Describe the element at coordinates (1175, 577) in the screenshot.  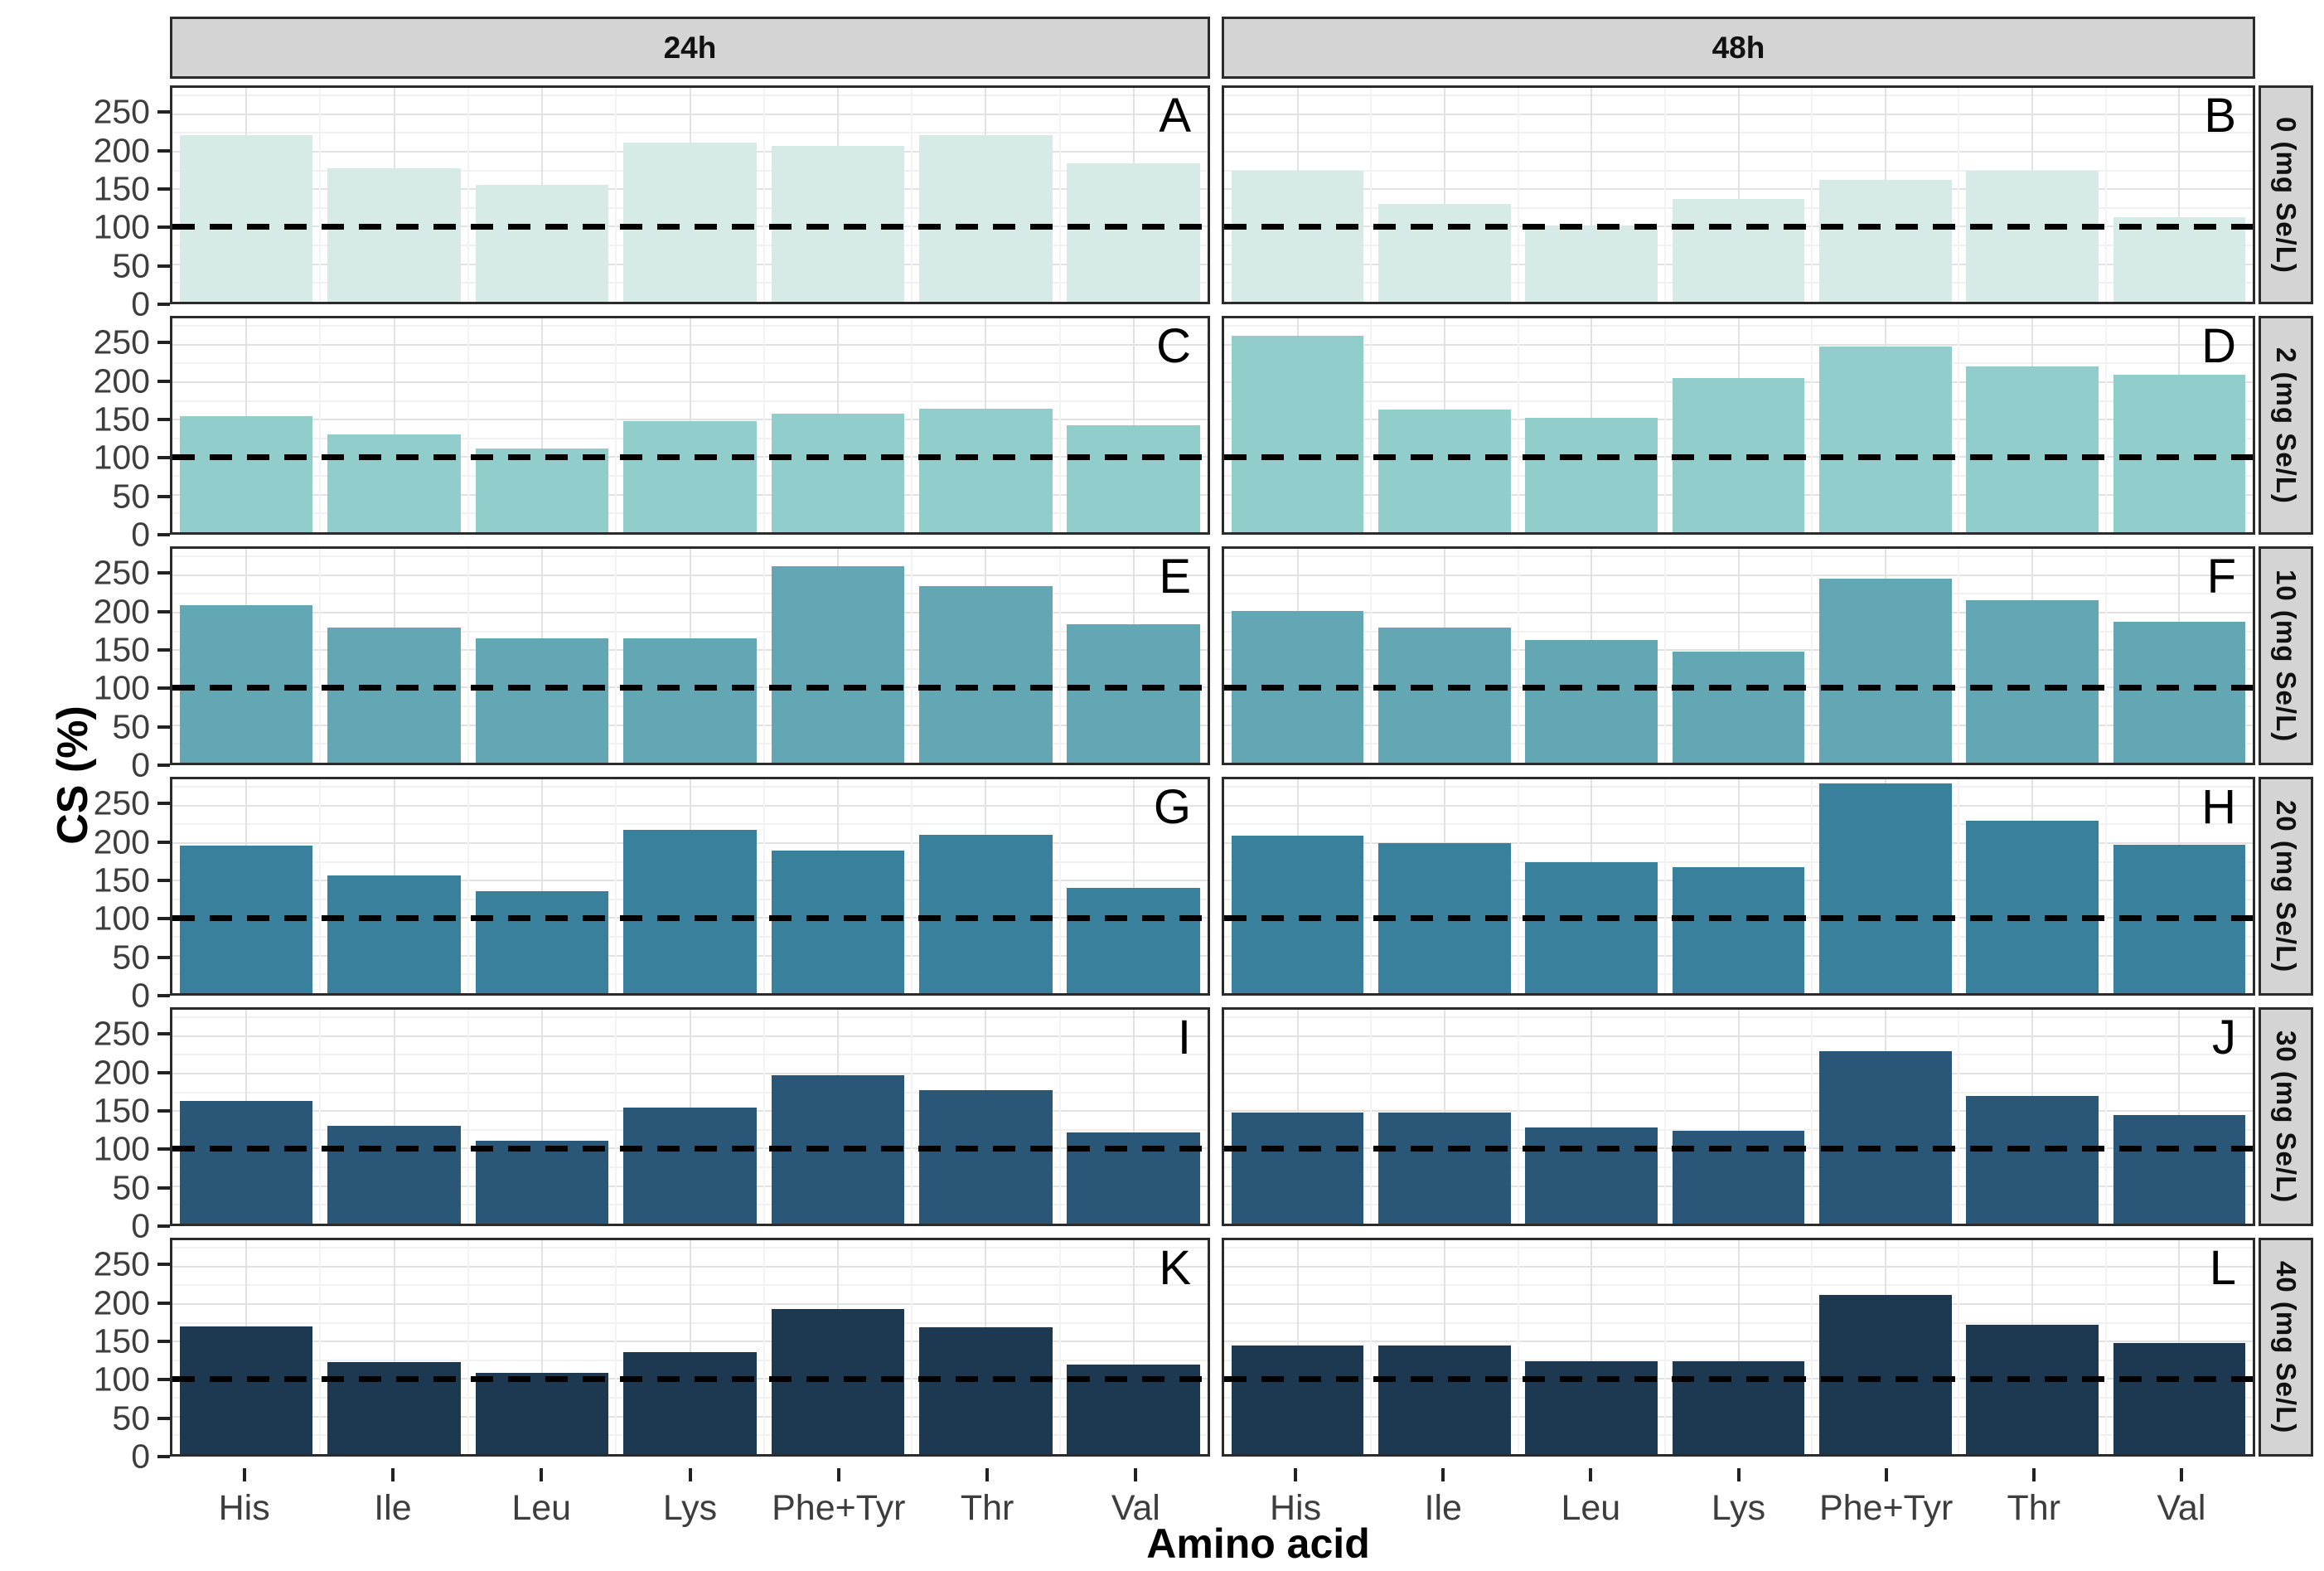
I see `panel-letter: E` at that location.